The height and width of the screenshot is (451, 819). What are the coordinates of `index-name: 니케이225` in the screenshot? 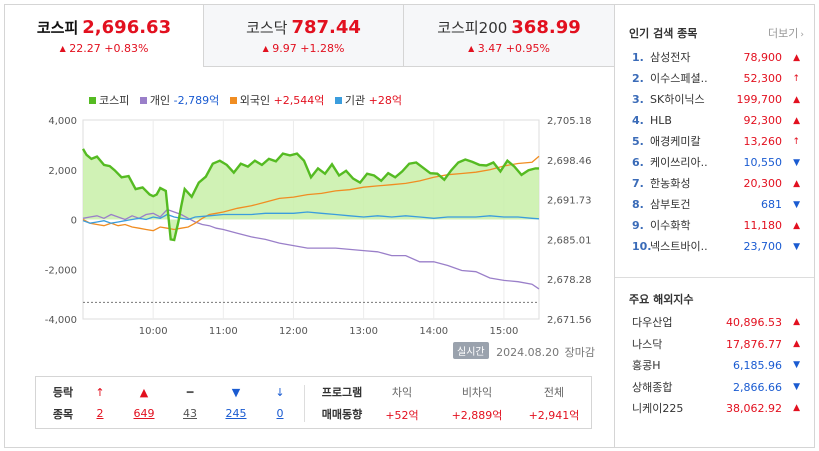 It's located at (658, 408).